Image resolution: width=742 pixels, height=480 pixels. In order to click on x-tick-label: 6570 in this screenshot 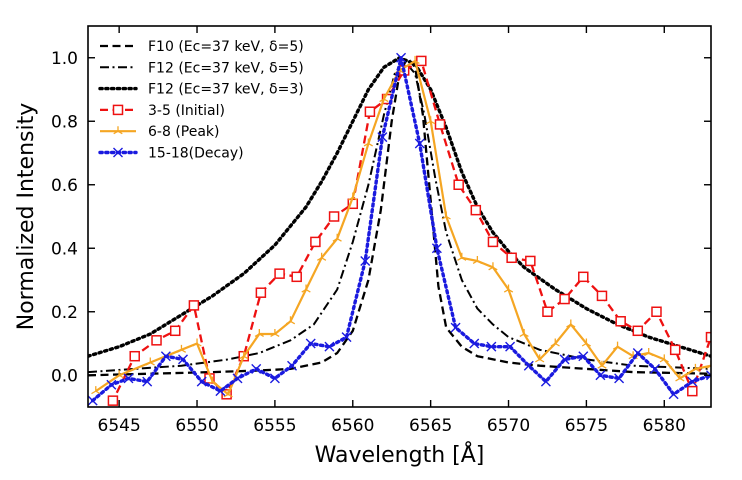, I will do `click(508, 426)`.